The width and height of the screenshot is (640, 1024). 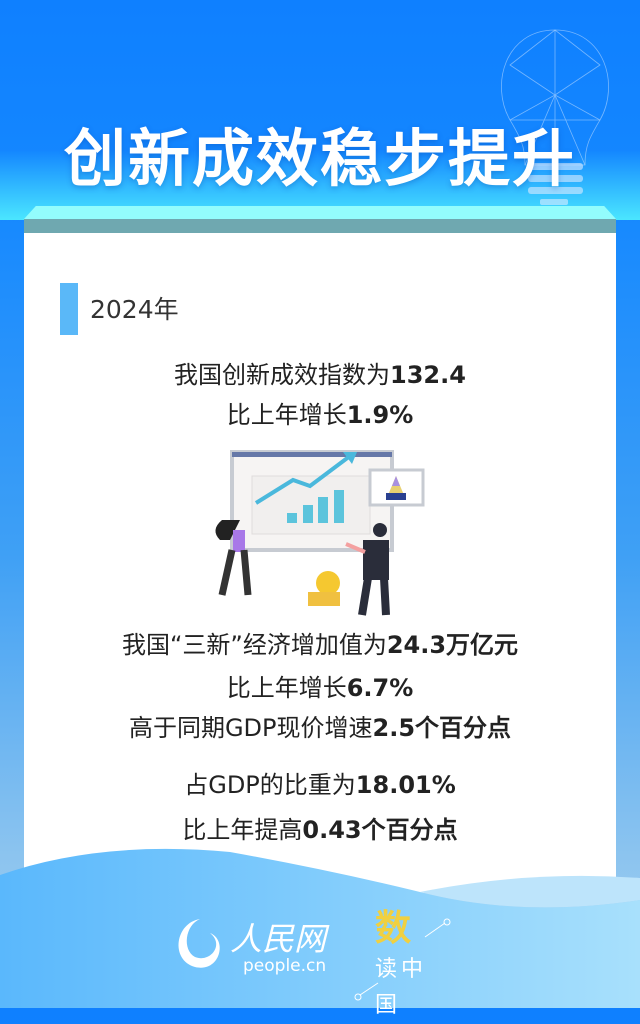 I want to click on stat-text: 占GDP的比重为, so click(x=270, y=785).